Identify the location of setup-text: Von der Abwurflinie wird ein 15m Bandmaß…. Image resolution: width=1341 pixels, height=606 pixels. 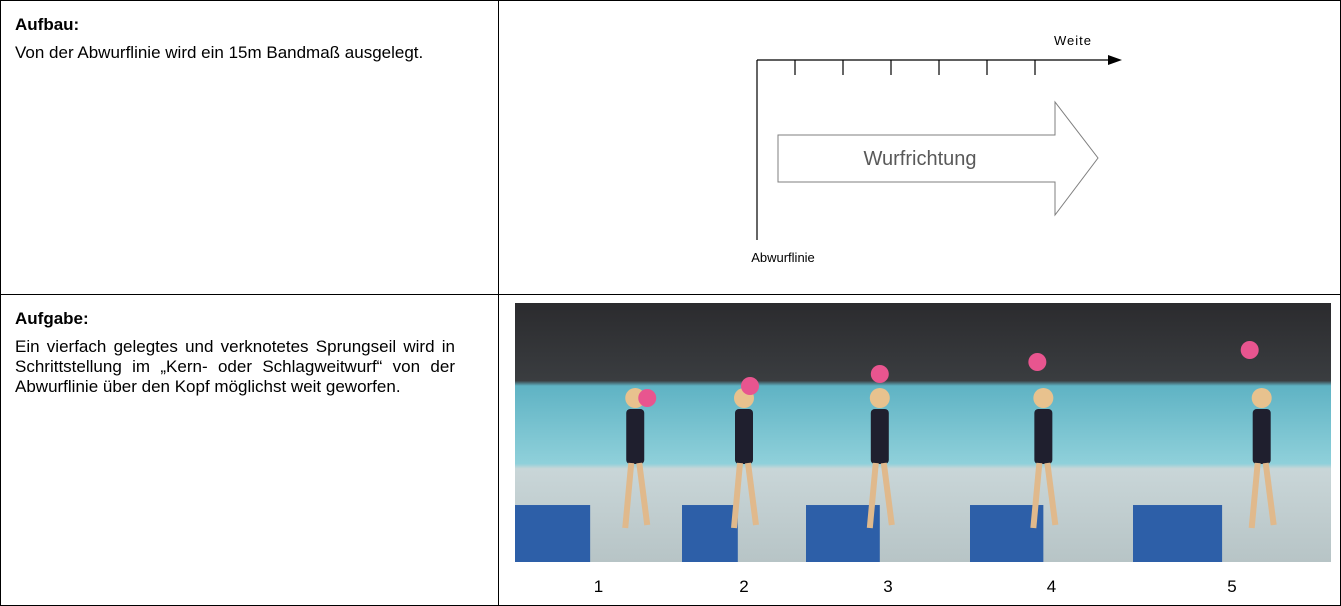
(219, 52).